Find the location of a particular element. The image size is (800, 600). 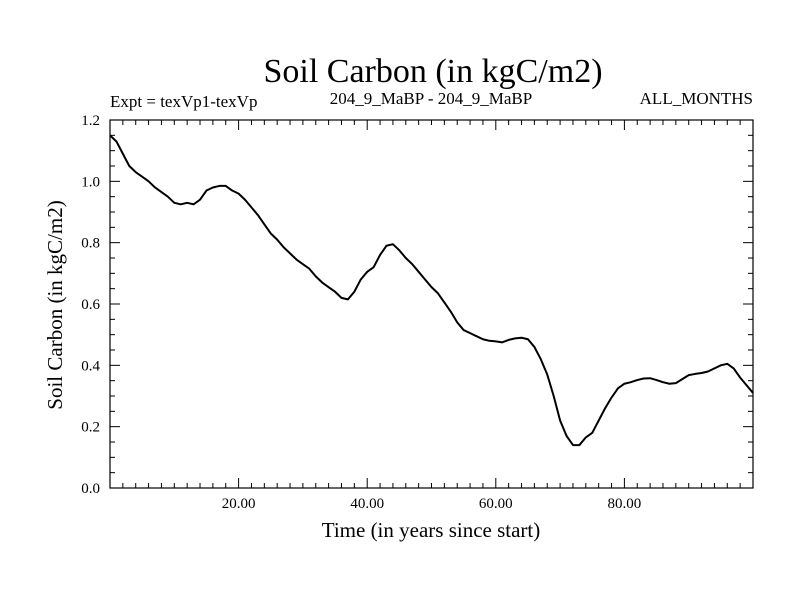

chart-title: Soil Carbon (in kgC/m2) is located at coordinates (432, 71).